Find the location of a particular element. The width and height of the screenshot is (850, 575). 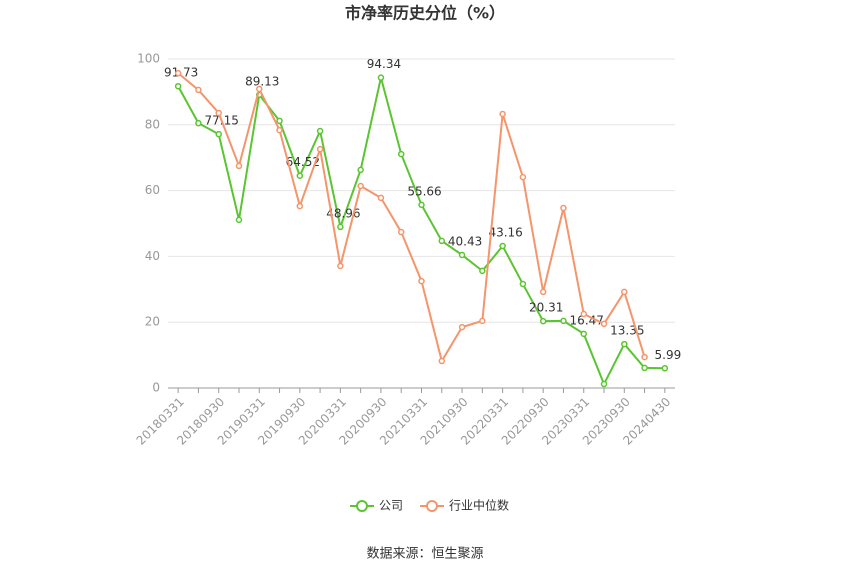

data-label: 94.34 is located at coordinates (384, 64).